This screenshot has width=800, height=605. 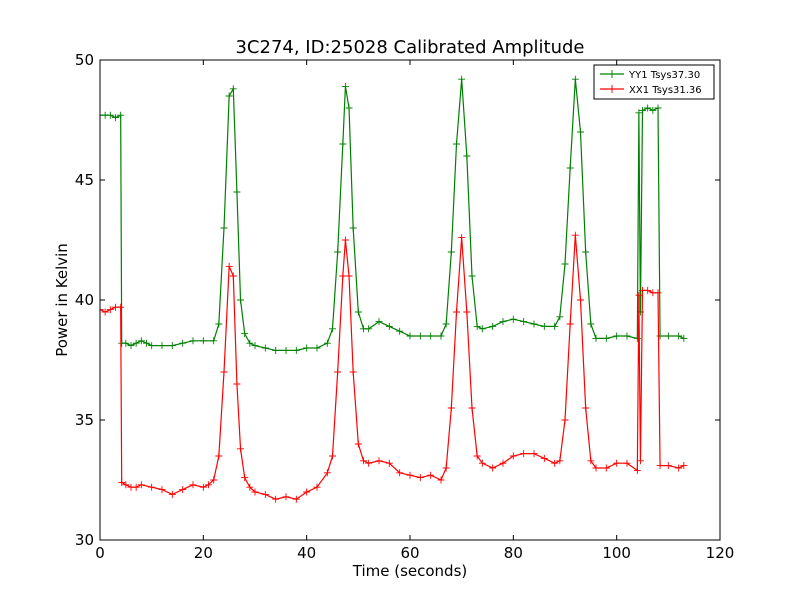 What do you see at coordinates (410, 571) in the screenshot?
I see `x-axis-label: Time (seconds)` at bounding box center [410, 571].